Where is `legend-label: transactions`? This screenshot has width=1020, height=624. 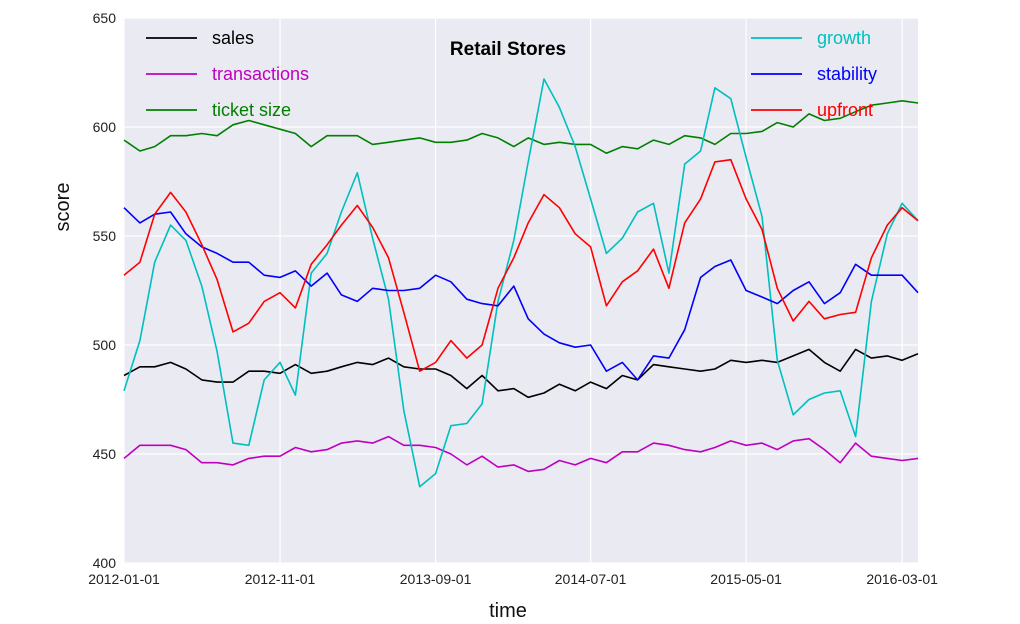
legend-label: transactions is located at coordinates (260, 74).